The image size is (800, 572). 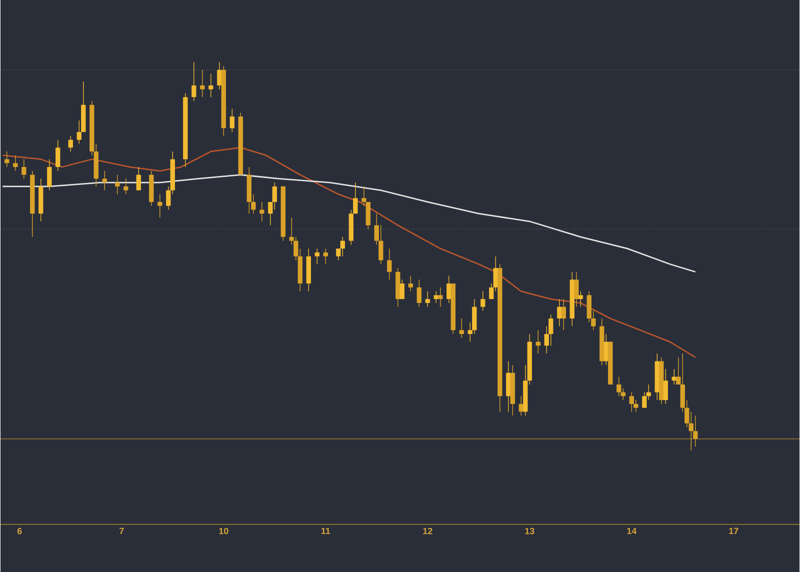 What do you see at coordinates (632, 531) in the screenshot?
I see `x-tick-label: 14` at bounding box center [632, 531].